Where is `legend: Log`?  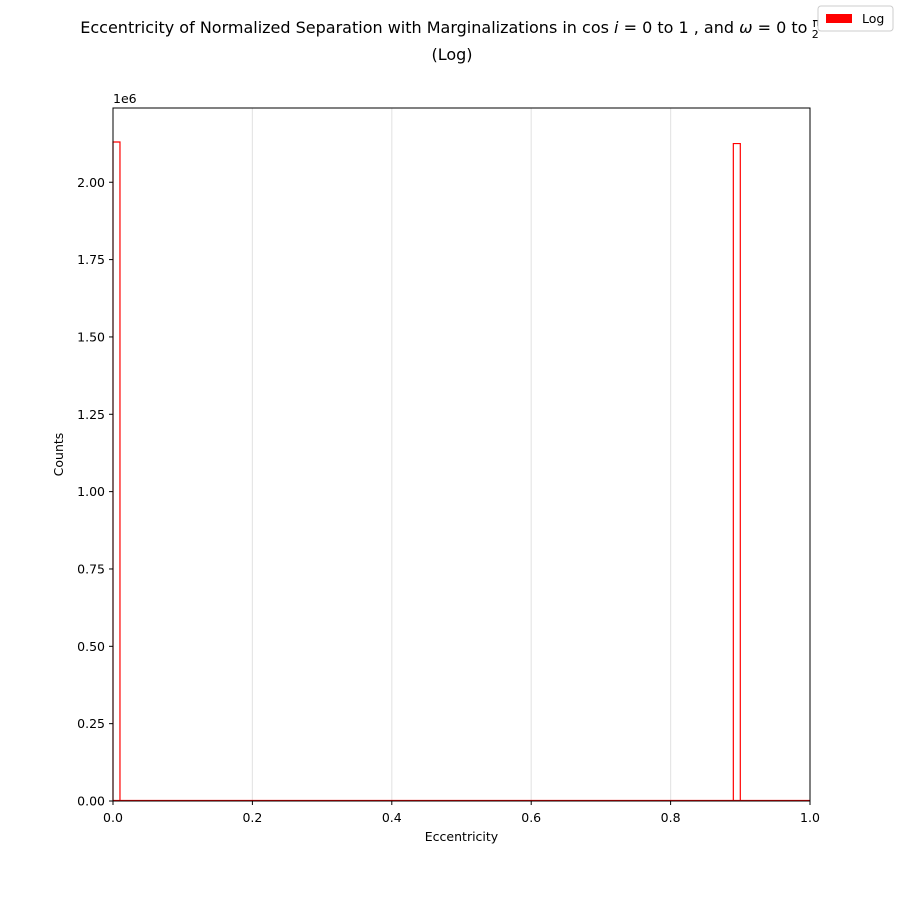 legend: Log is located at coordinates (855, 18).